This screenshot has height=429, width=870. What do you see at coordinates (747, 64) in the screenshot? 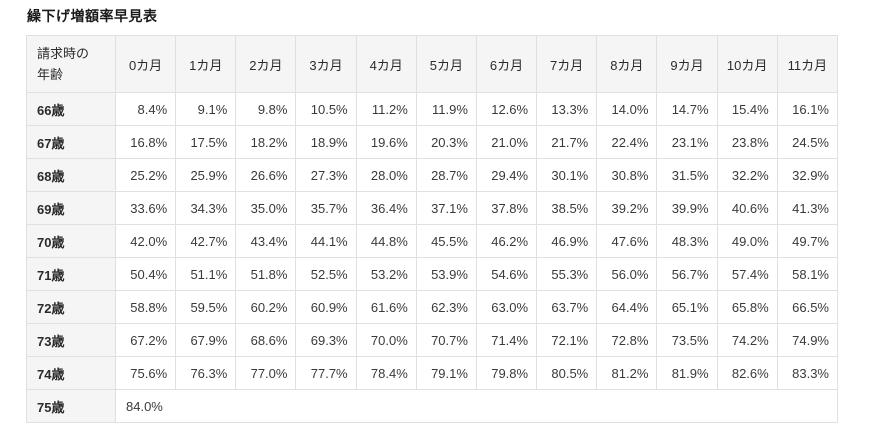
I see `month-header: 10カ月` at bounding box center [747, 64].